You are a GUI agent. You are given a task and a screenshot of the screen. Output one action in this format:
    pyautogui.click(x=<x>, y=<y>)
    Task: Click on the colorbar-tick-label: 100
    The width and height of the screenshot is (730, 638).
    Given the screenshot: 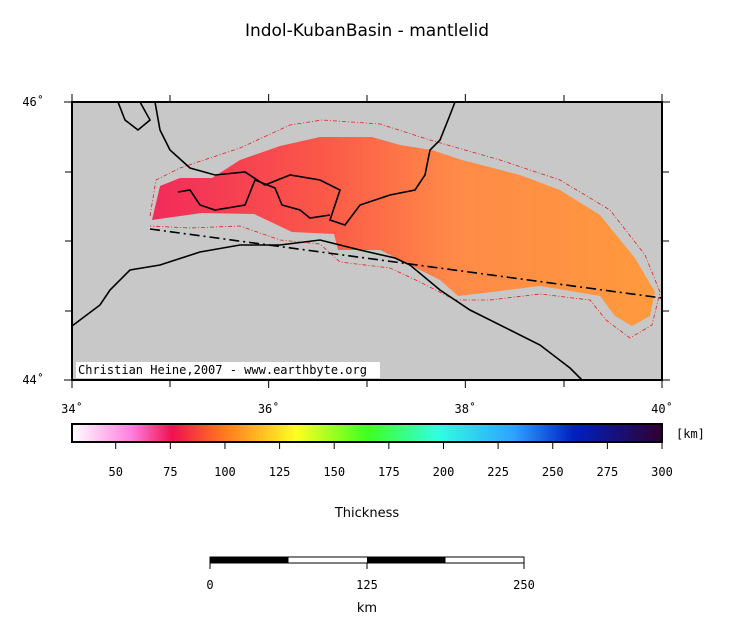 What is the action you would take?
    pyautogui.click(x=225, y=472)
    